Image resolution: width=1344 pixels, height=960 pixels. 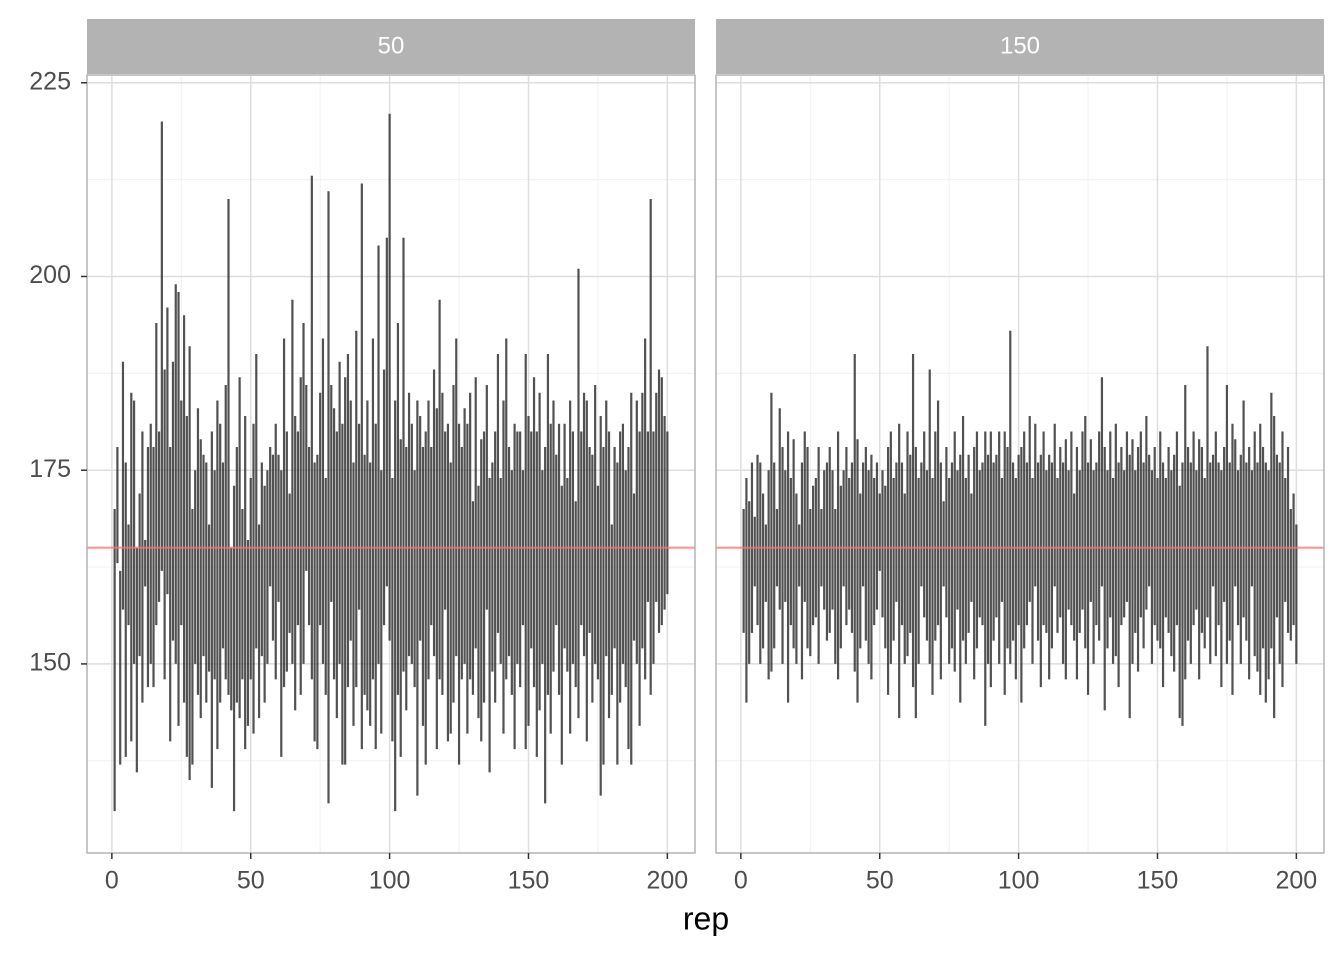 What do you see at coordinates (50, 81) in the screenshot?
I see `y-tick-label: 225` at bounding box center [50, 81].